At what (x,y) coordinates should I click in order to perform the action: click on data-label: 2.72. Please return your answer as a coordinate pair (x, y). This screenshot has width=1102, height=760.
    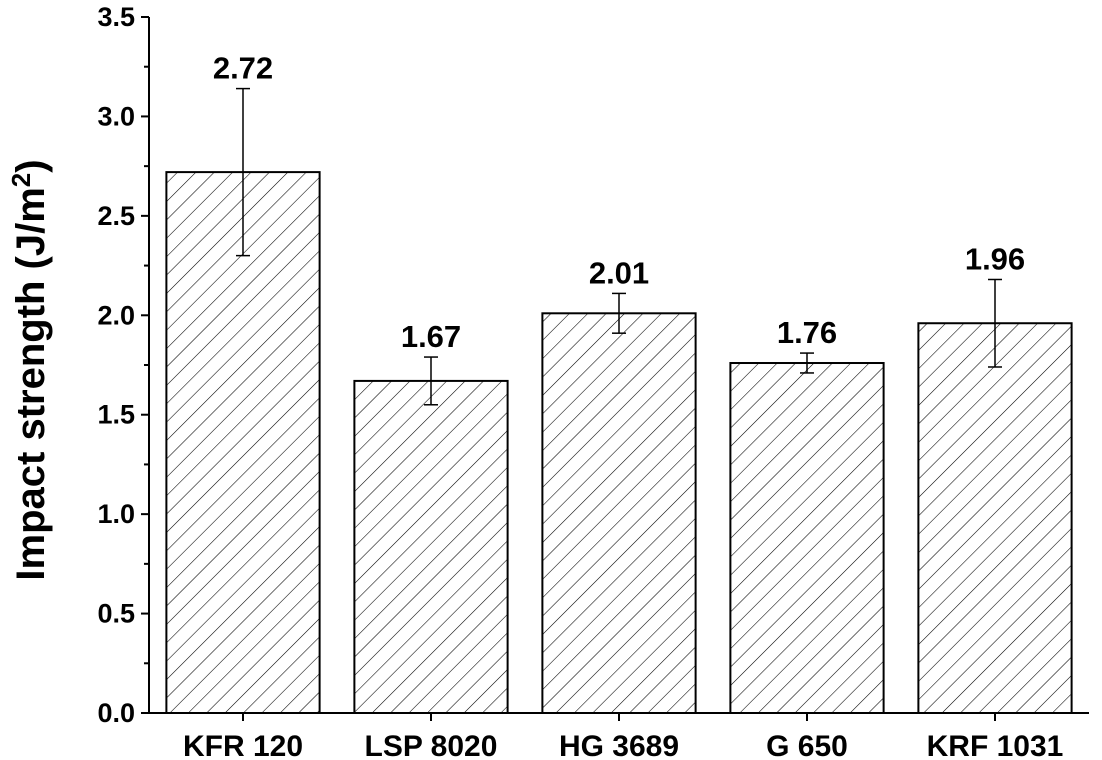
    Looking at the image, I should click on (243, 68).